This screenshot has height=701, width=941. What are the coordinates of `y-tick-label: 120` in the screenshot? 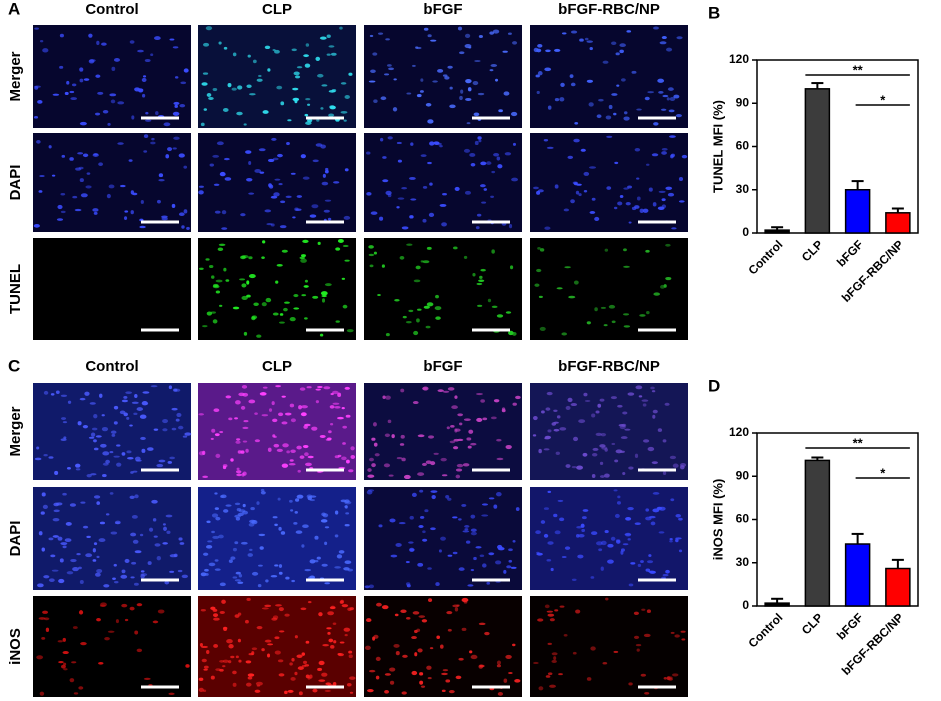 It's located at (739, 432).